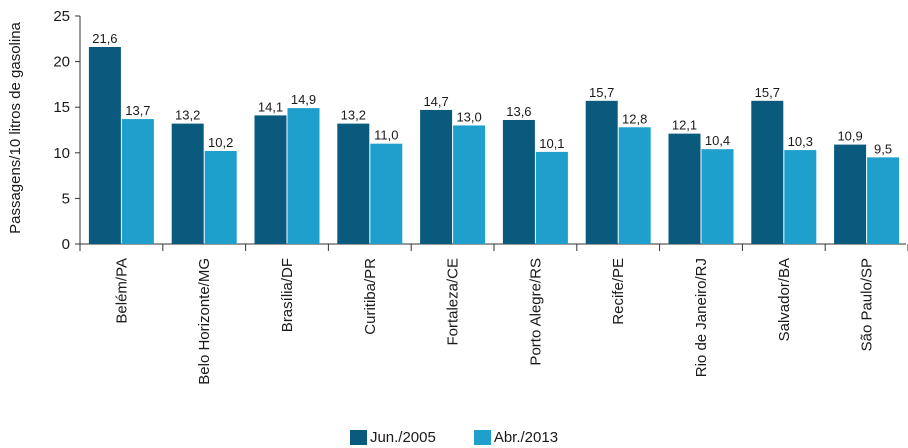 This screenshot has height=448, width=908. Describe the element at coordinates (204, 321) in the screenshot. I see `category-label: Belo Horizonte/MG` at that location.